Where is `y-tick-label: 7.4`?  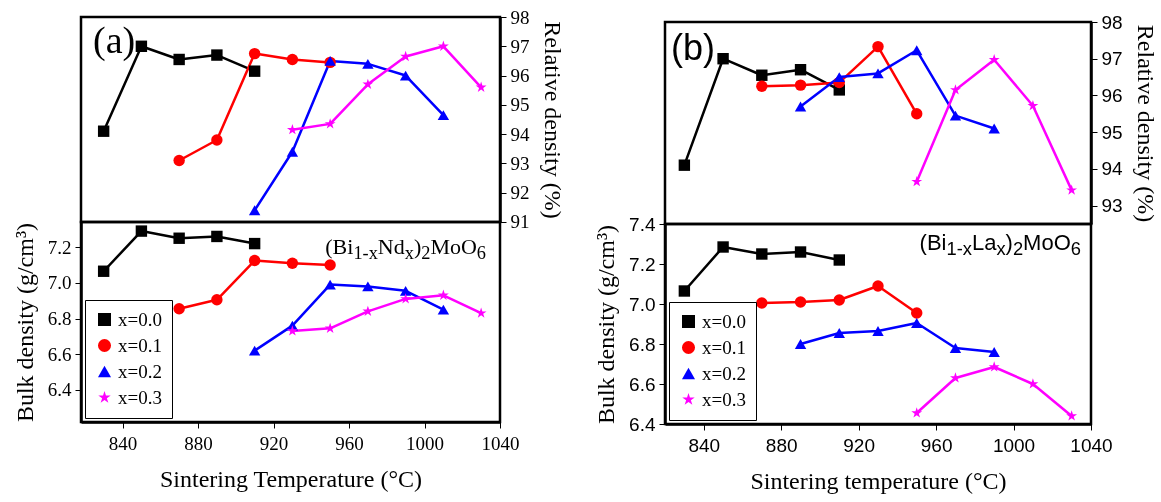
y-tick-label: 7.4 is located at coordinates (642, 224).